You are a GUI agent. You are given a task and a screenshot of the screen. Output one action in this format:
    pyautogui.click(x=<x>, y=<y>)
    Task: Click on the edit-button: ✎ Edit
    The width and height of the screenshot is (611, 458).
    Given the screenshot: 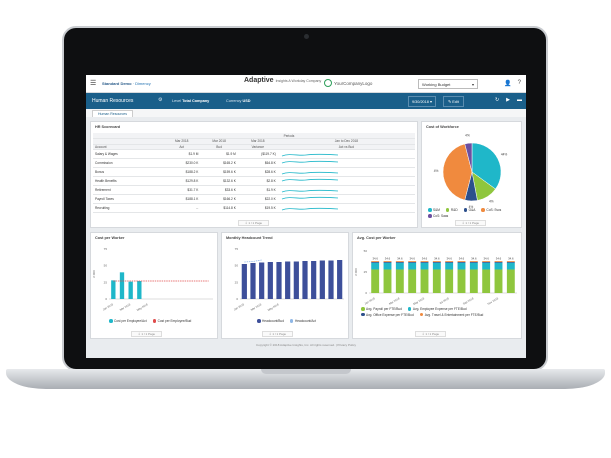 What is the action you would take?
    pyautogui.click(x=453, y=101)
    